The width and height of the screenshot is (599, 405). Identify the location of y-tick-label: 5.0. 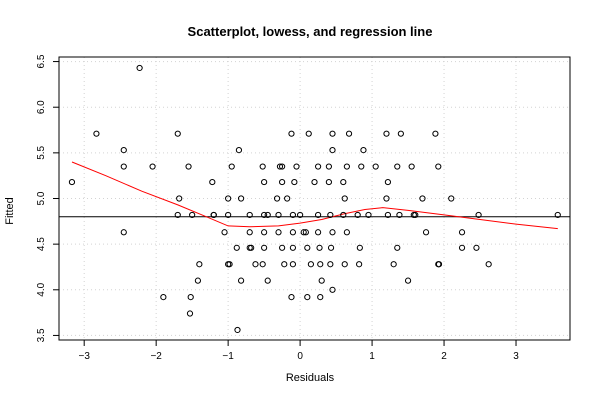
(41, 198).